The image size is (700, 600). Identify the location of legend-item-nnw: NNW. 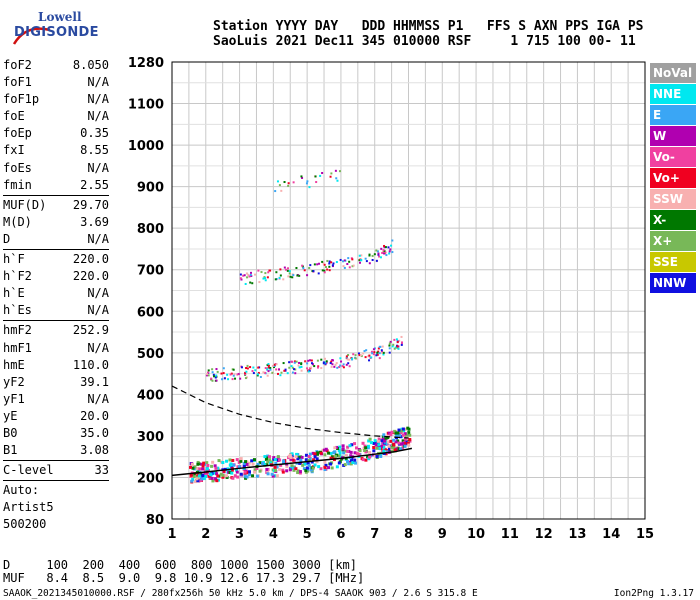
(673, 283).